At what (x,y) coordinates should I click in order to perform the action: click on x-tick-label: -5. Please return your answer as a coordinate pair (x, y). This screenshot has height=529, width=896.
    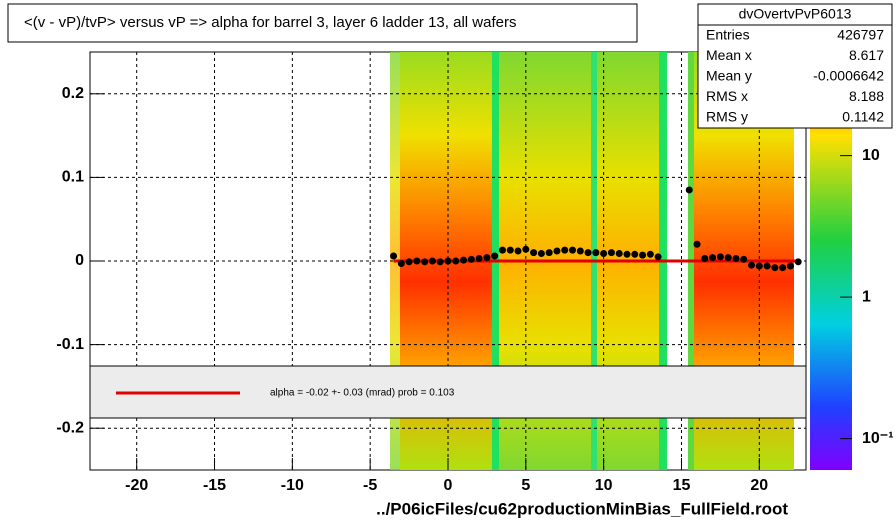
    Looking at the image, I should click on (370, 485).